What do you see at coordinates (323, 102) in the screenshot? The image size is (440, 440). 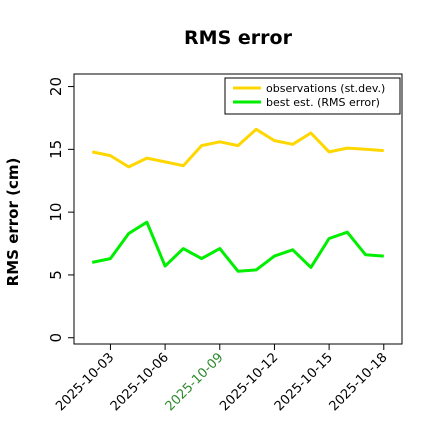 I see `legend-label-best-estimate: best est. (RMS error)` at bounding box center [323, 102].